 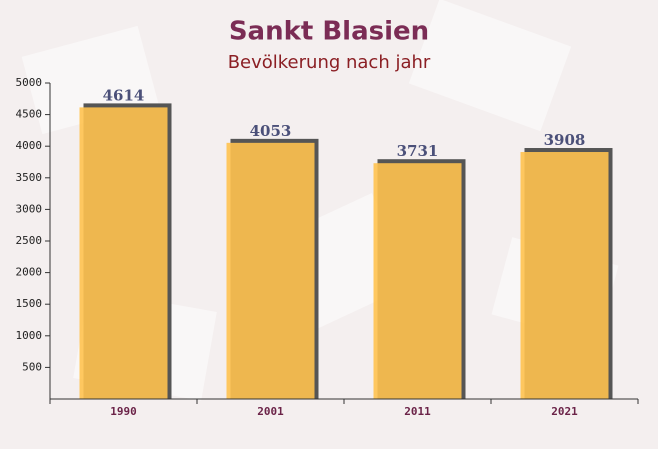 What do you see at coordinates (29, 82) in the screenshot?
I see `y-tick-label: 5000` at bounding box center [29, 82].